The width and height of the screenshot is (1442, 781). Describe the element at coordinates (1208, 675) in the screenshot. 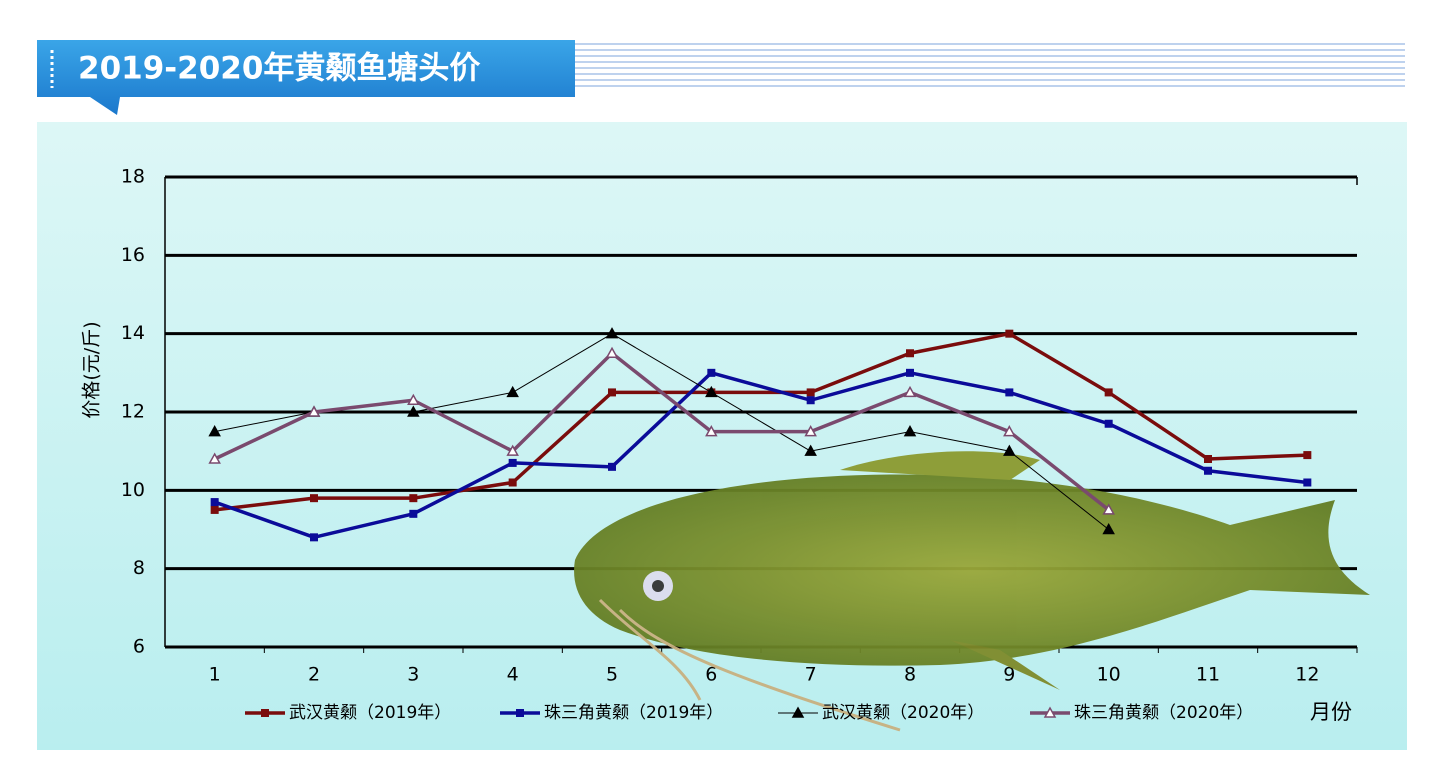

I see `x-tick-label: 11` at that location.